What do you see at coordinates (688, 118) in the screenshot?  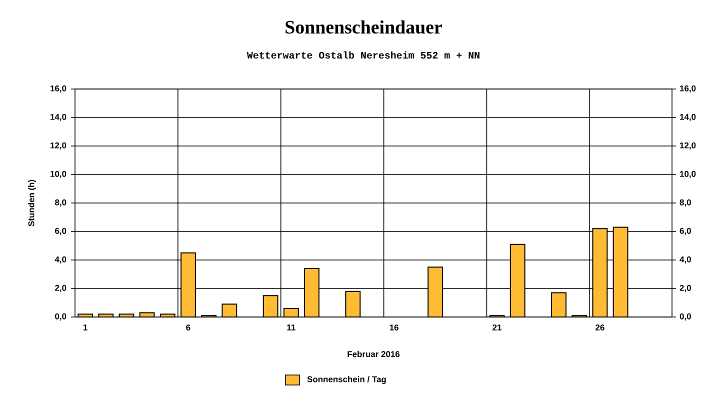 I see `y2-tick-label: 14,0` at bounding box center [688, 118].